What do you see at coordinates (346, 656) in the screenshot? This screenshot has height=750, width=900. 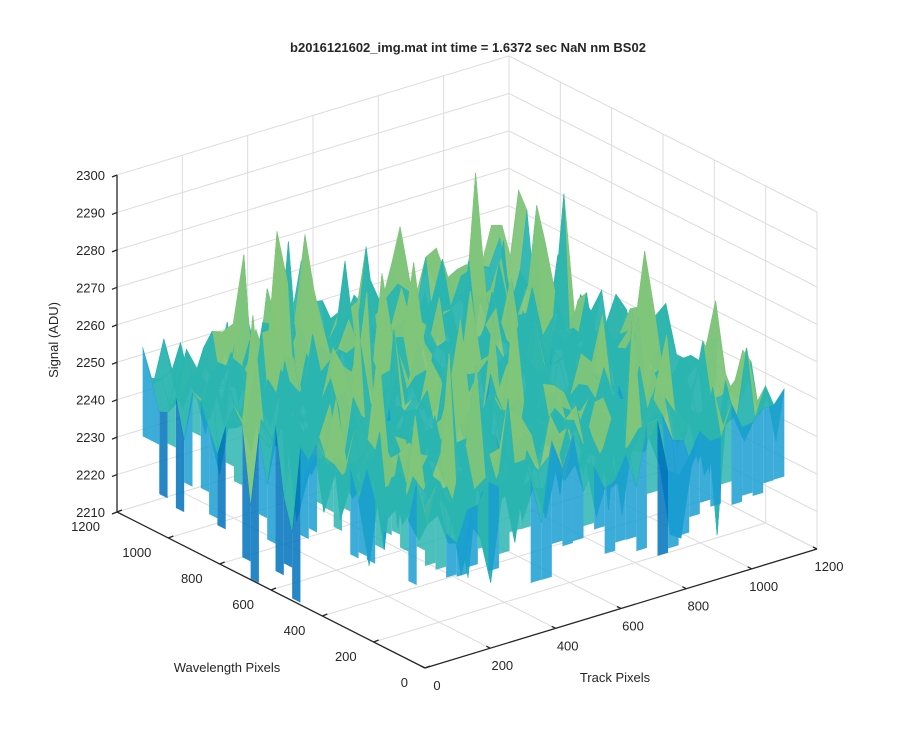 I see `y-tick-label: 200` at bounding box center [346, 656].